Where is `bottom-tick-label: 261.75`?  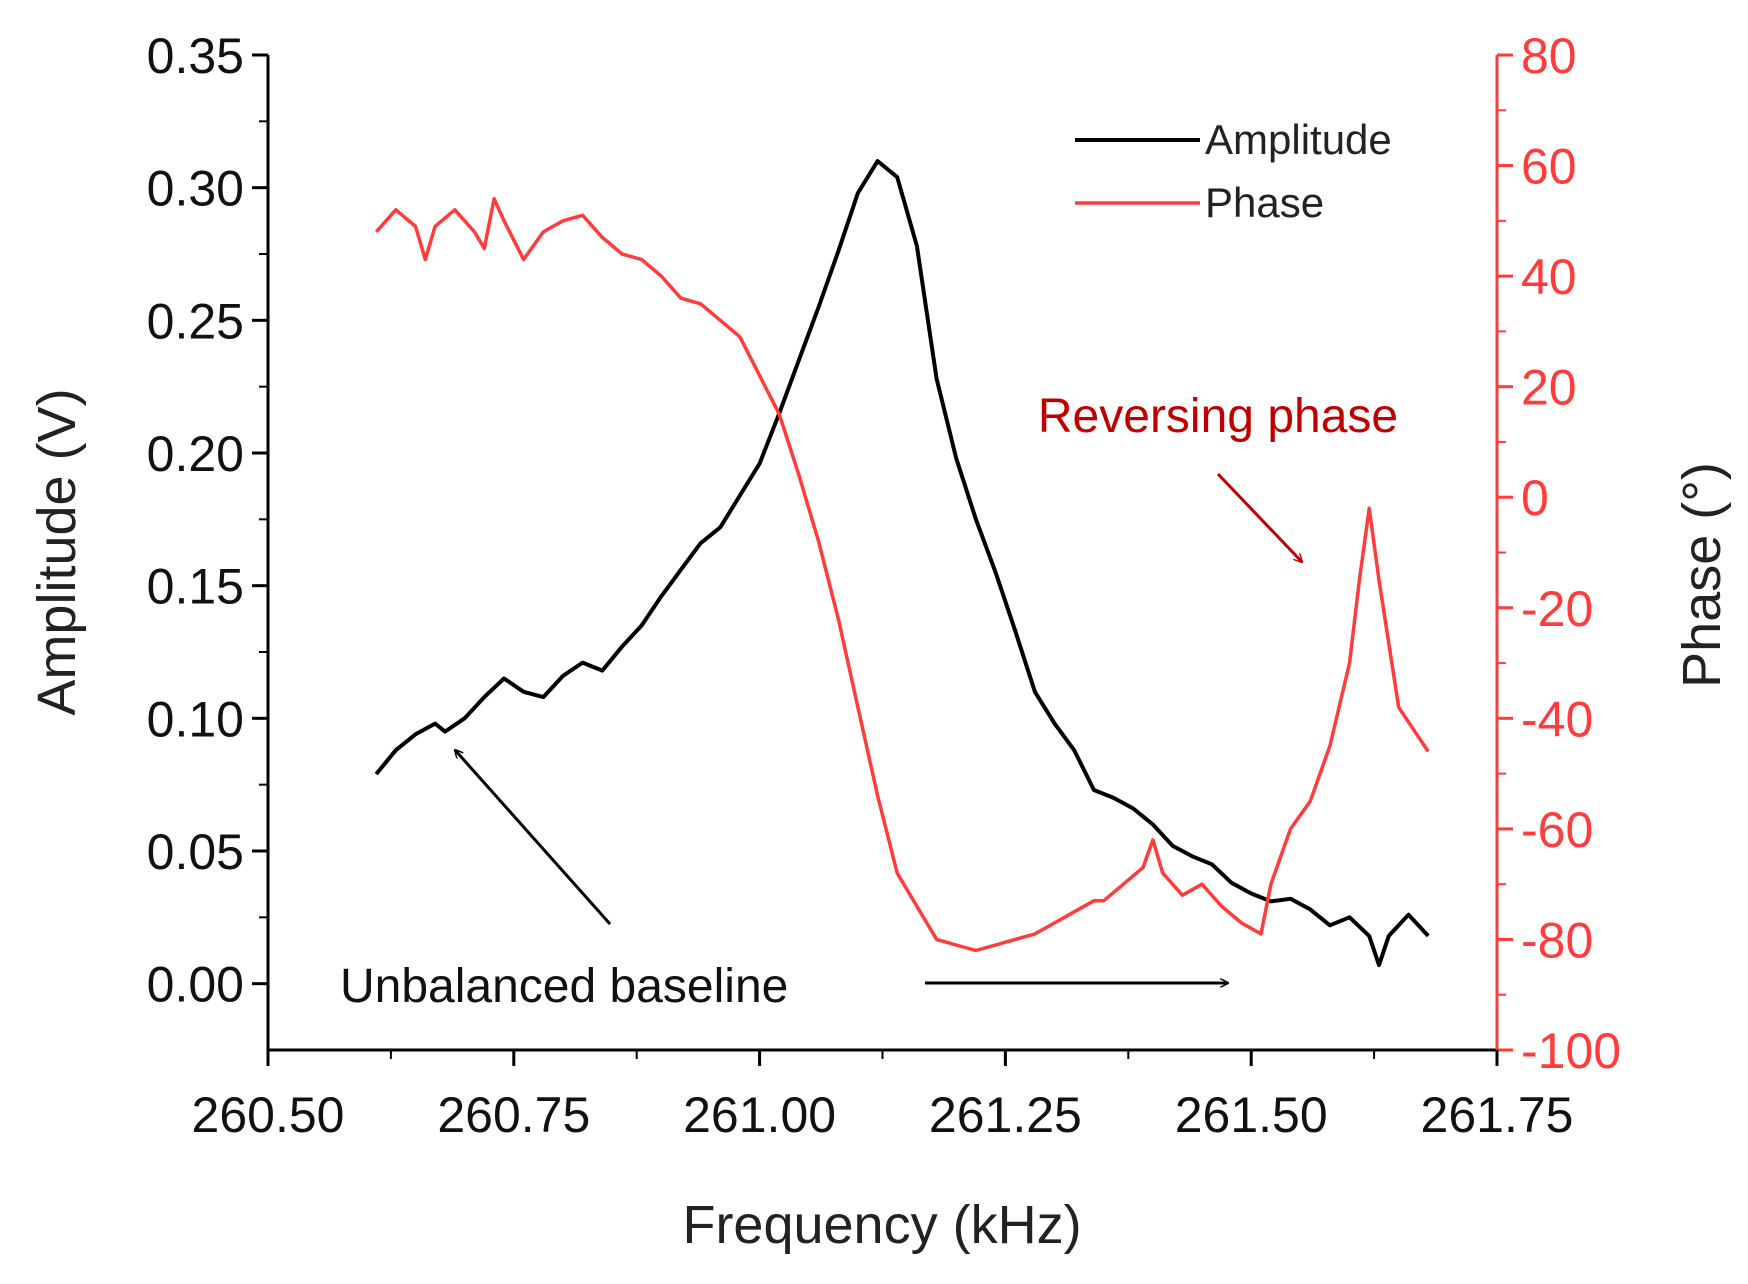
bottom-tick-label: 261.75 is located at coordinates (1497, 1115).